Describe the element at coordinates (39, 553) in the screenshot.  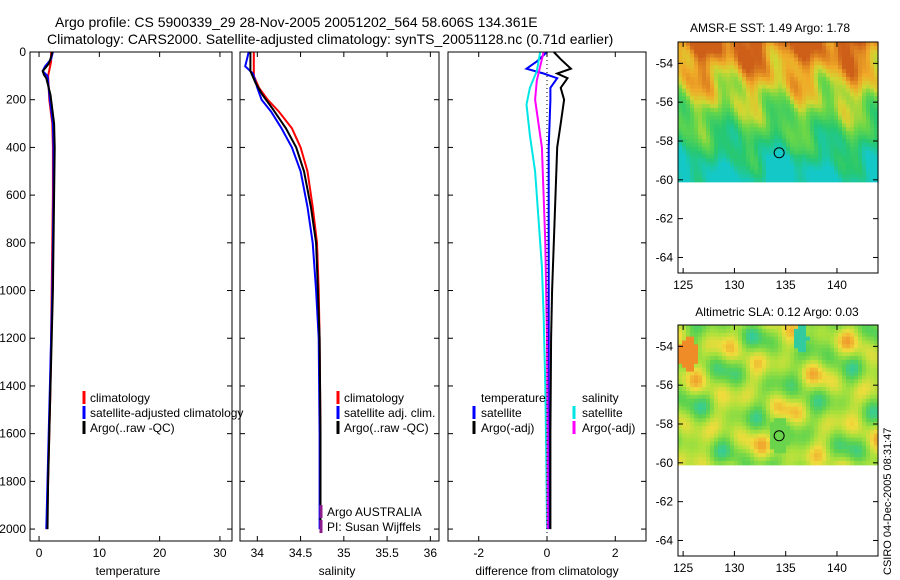
I see `x-tick-label: 0` at that location.